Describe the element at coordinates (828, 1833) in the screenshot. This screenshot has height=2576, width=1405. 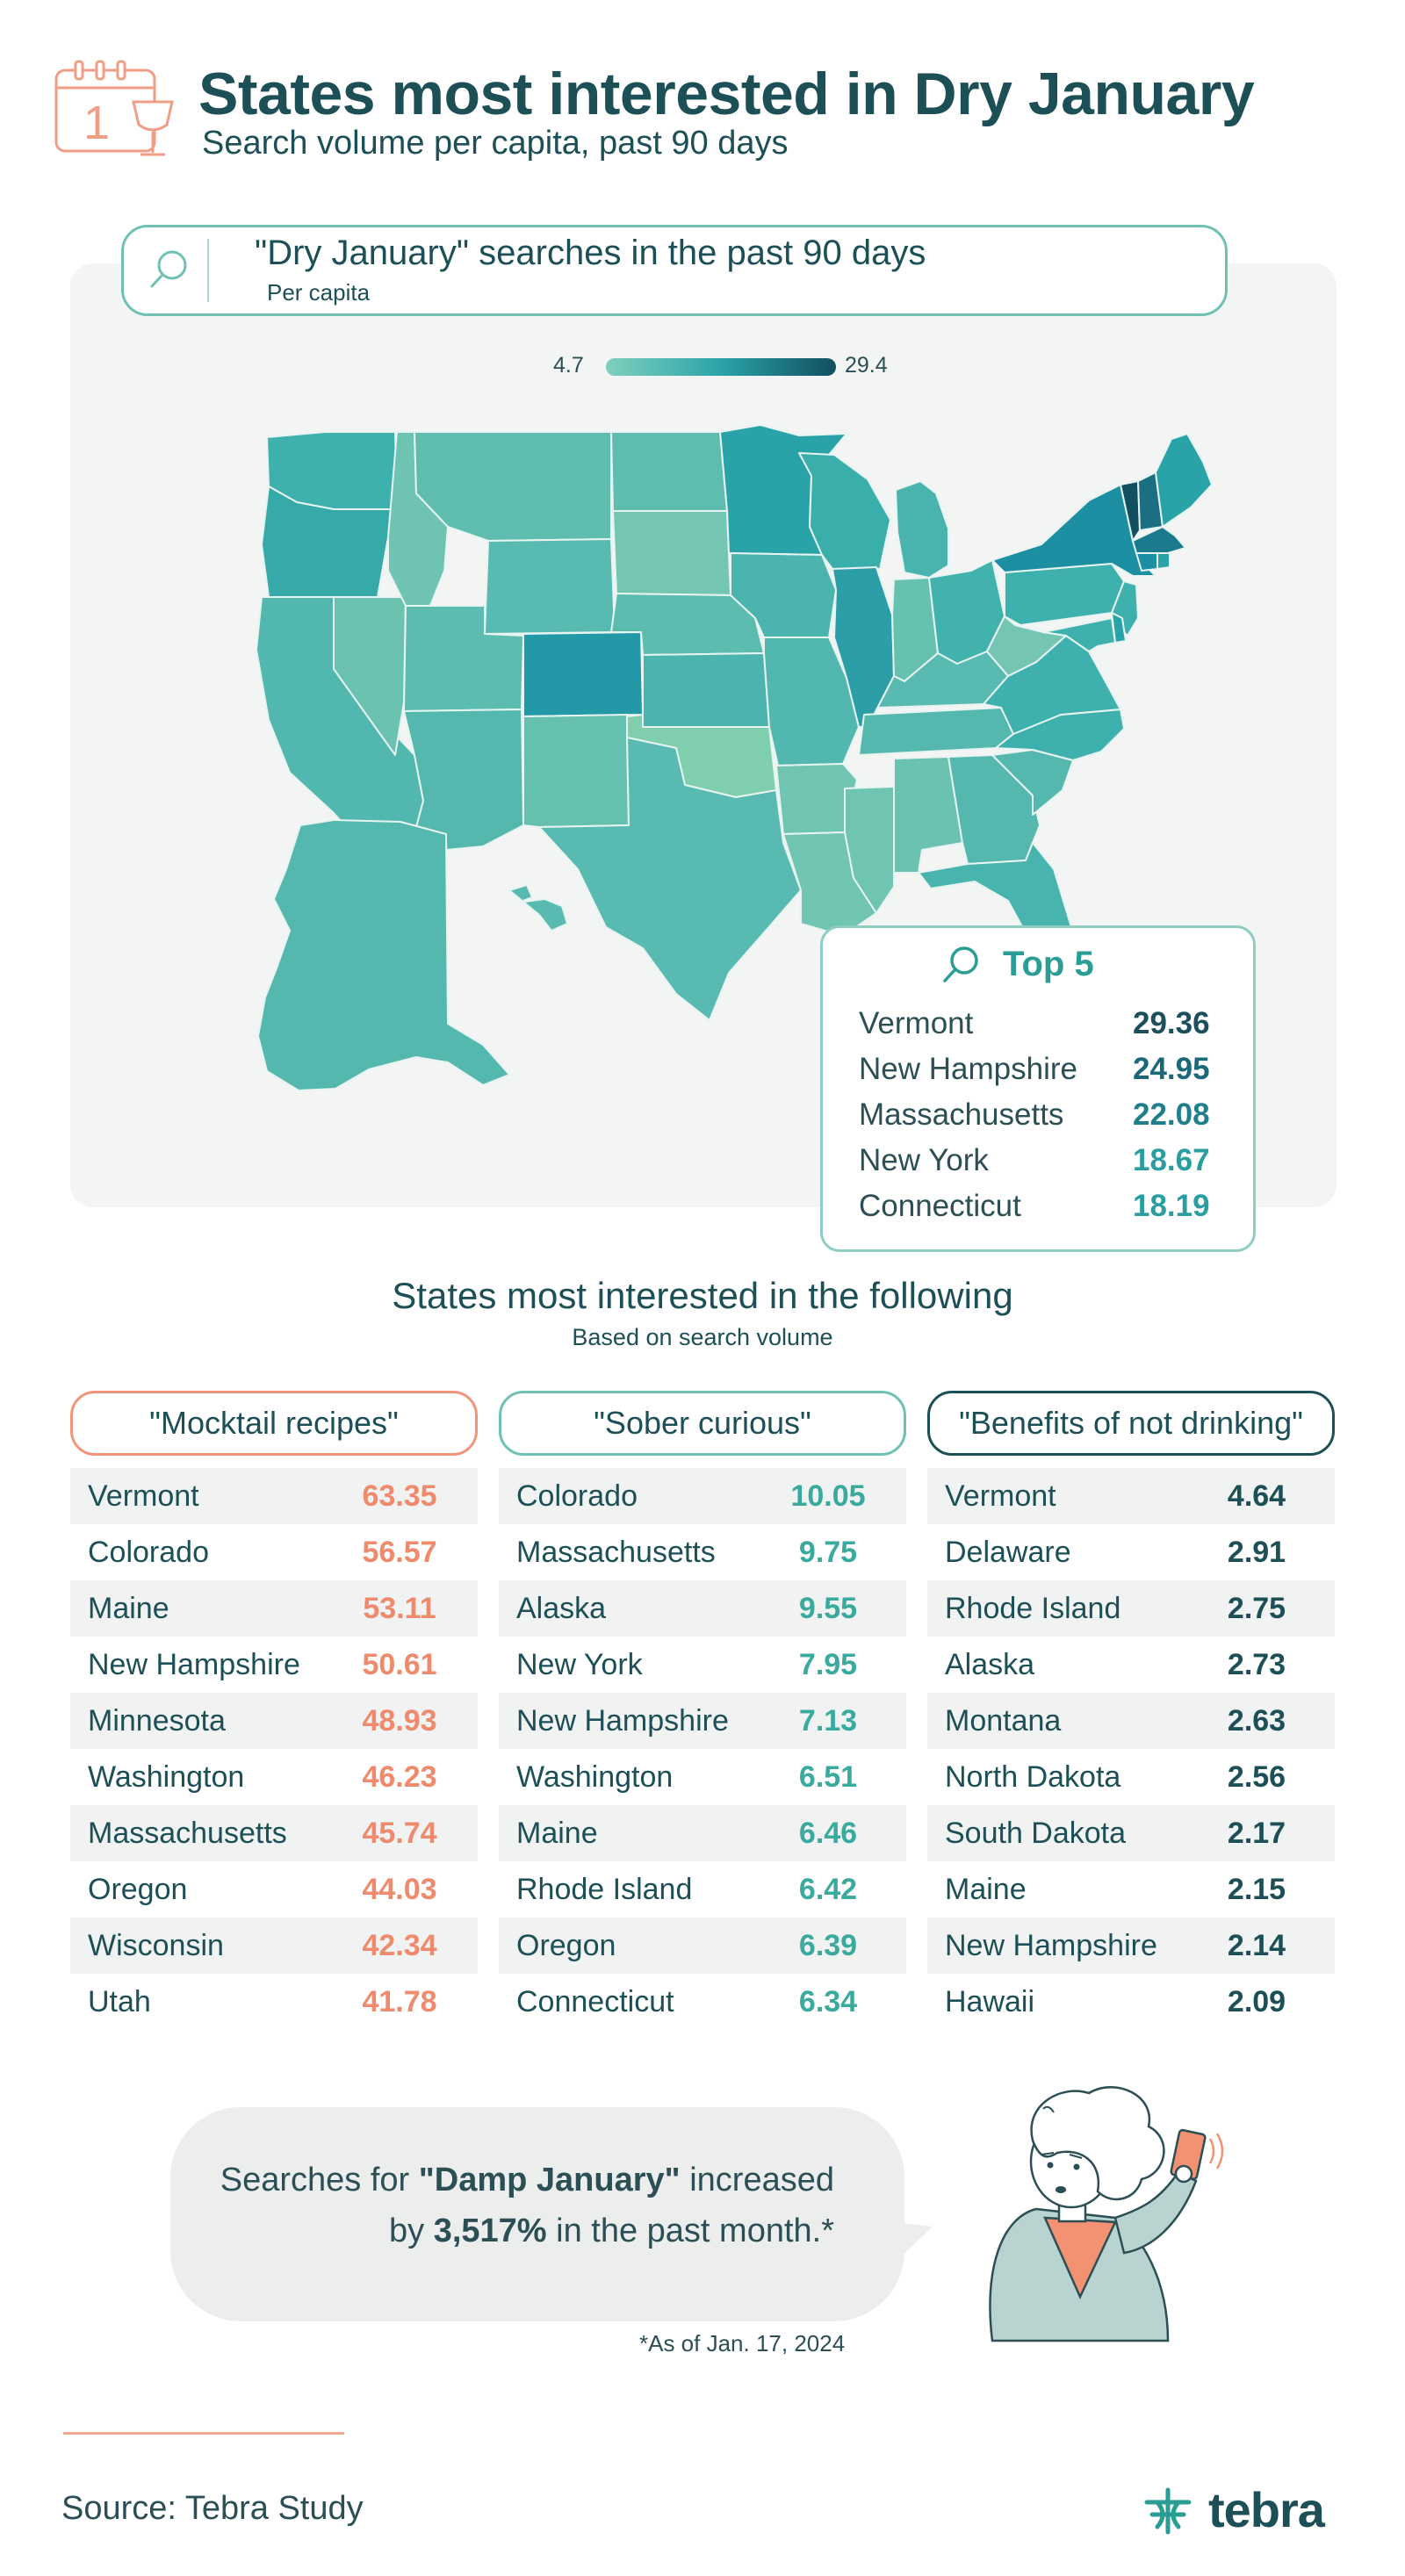
I see `row-value: 6.46` at that location.